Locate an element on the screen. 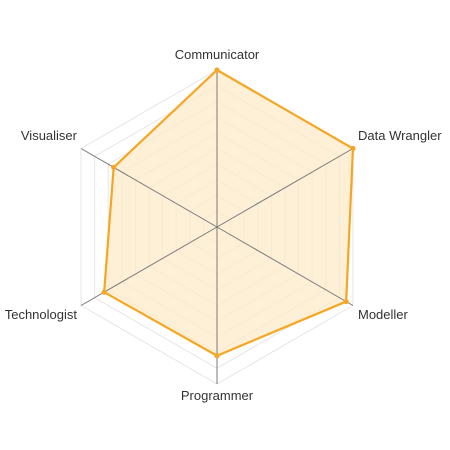 This screenshot has height=450, width=450. axis-label-modeller: Modeller is located at coordinates (383, 314).